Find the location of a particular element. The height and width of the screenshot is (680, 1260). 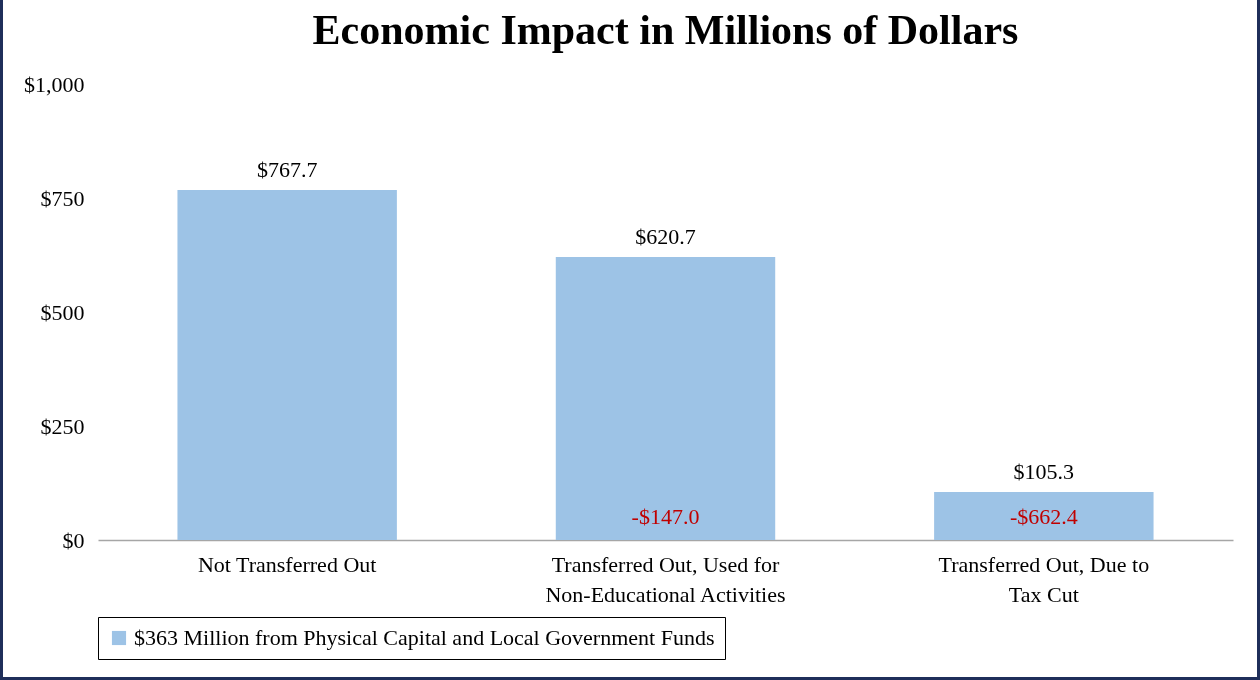

chart-title: Economic Impact in Millions of Dollars is located at coordinates (665, 30).